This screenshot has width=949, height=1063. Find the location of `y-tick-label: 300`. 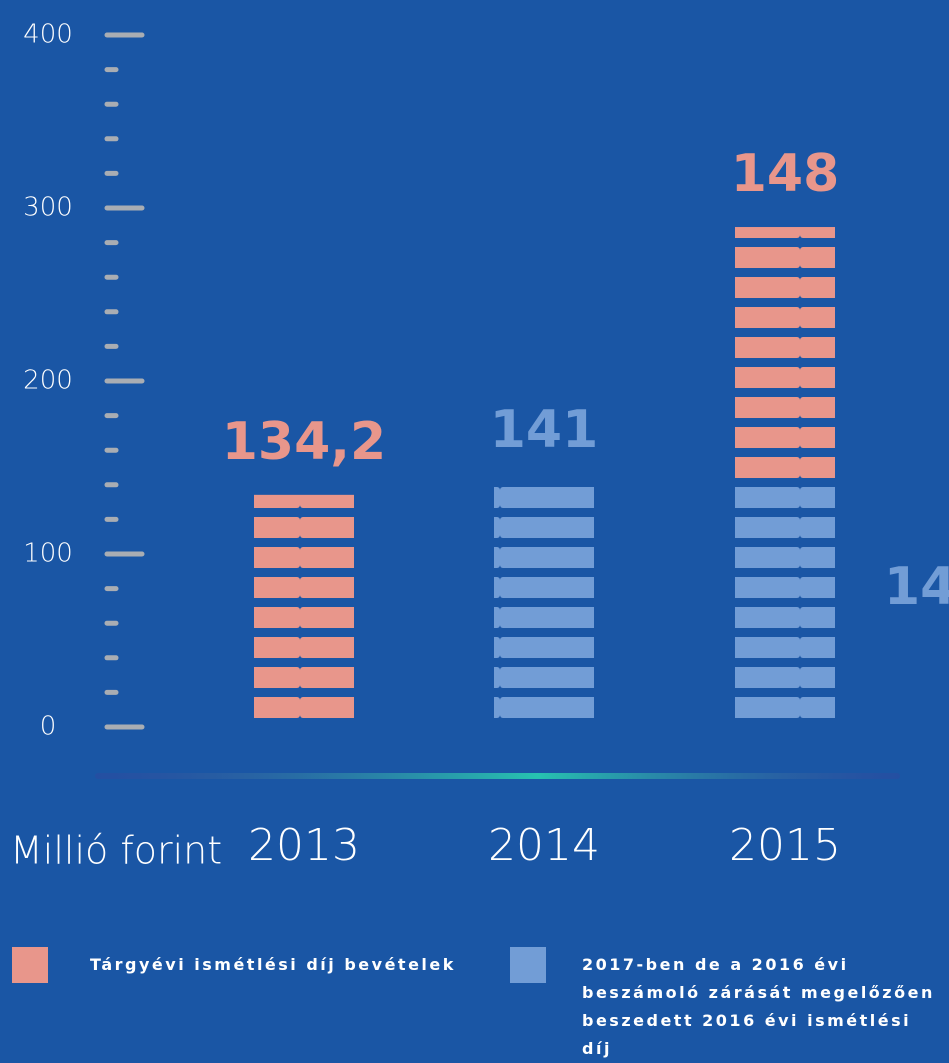

y-tick-label: 300 is located at coordinates (48, 208).